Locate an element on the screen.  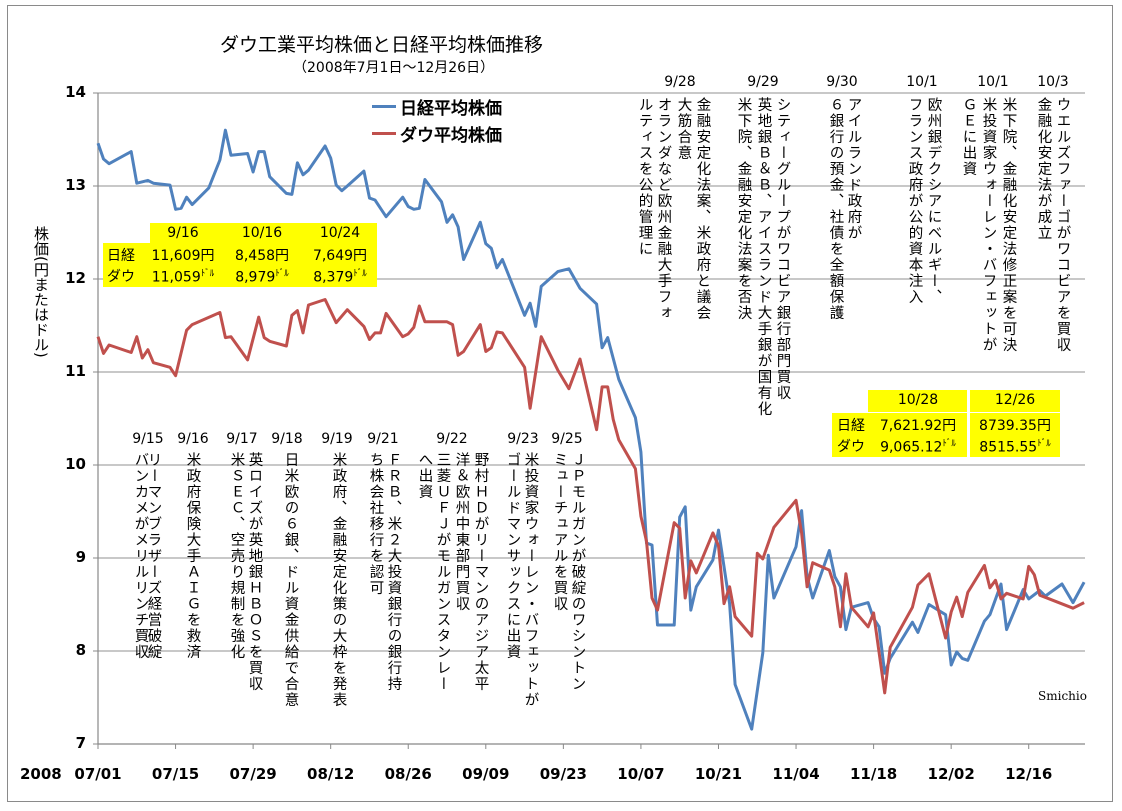
x-tick-label: 08/26 is located at coordinates (408, 774).